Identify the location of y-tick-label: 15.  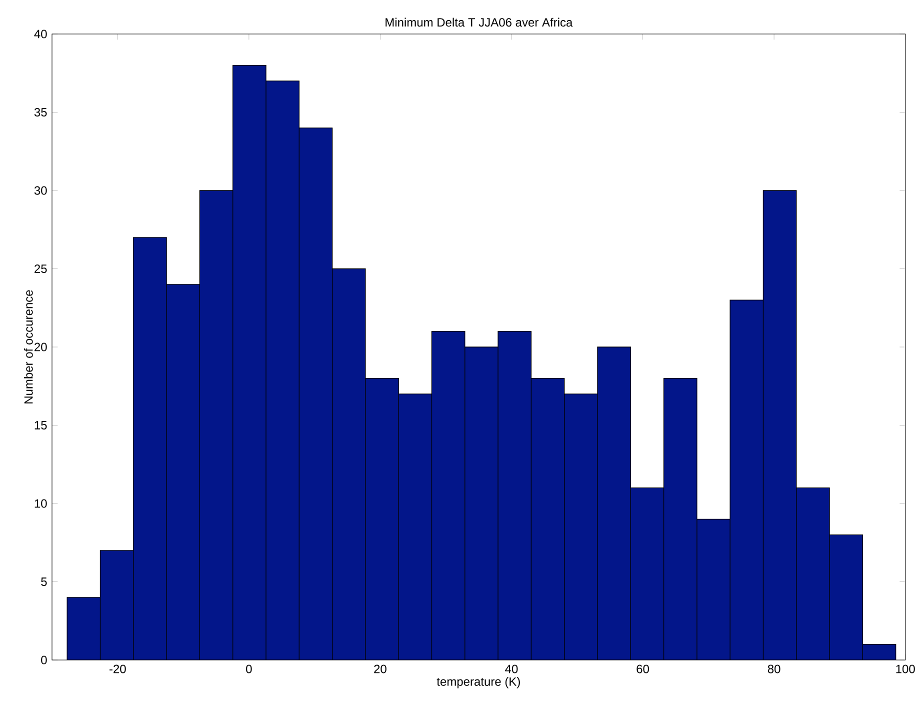
(40, 425).